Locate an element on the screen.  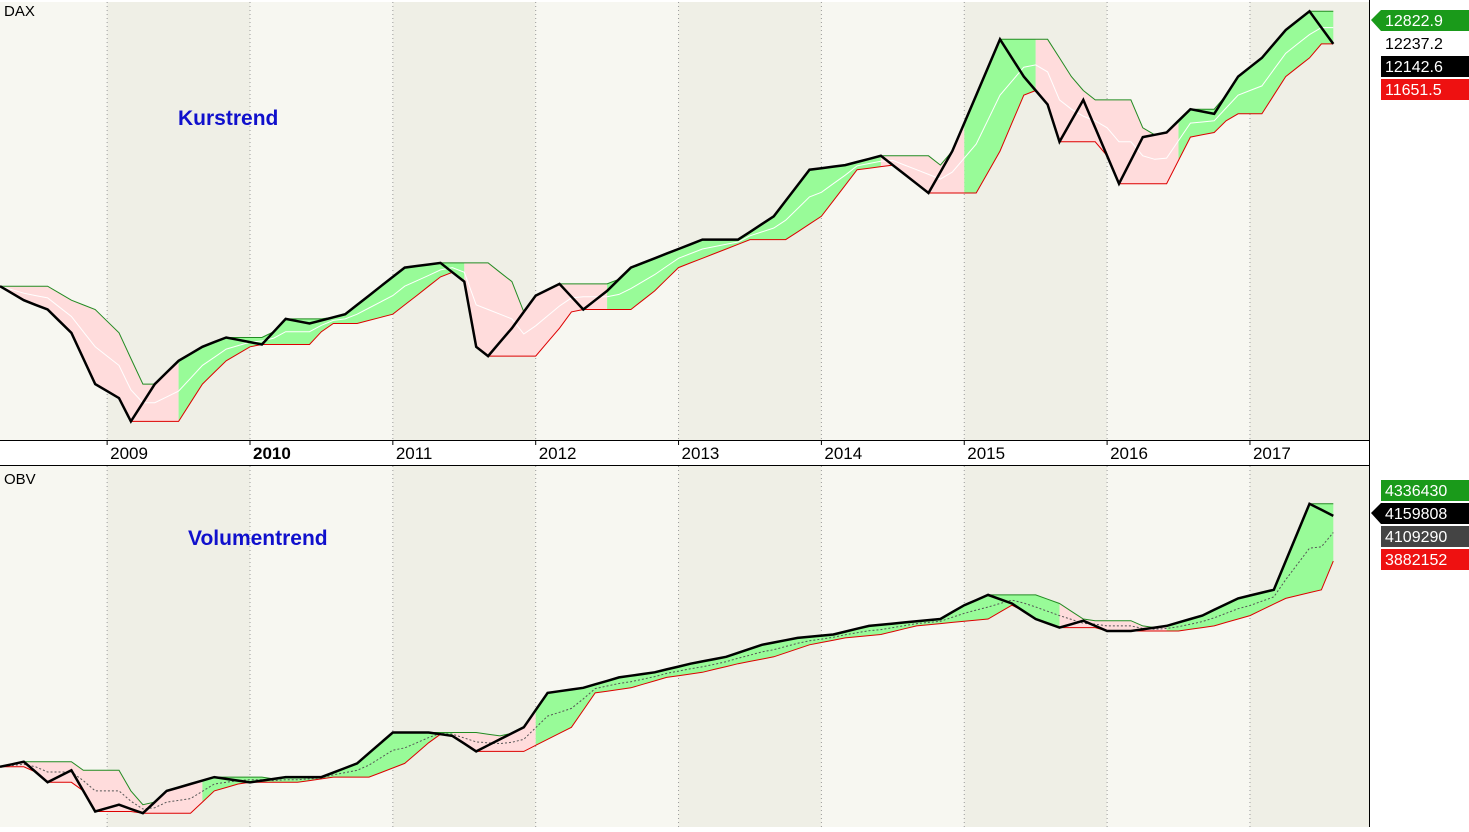
close-value-text: 4159808 is located at coordinates (1416, 514).